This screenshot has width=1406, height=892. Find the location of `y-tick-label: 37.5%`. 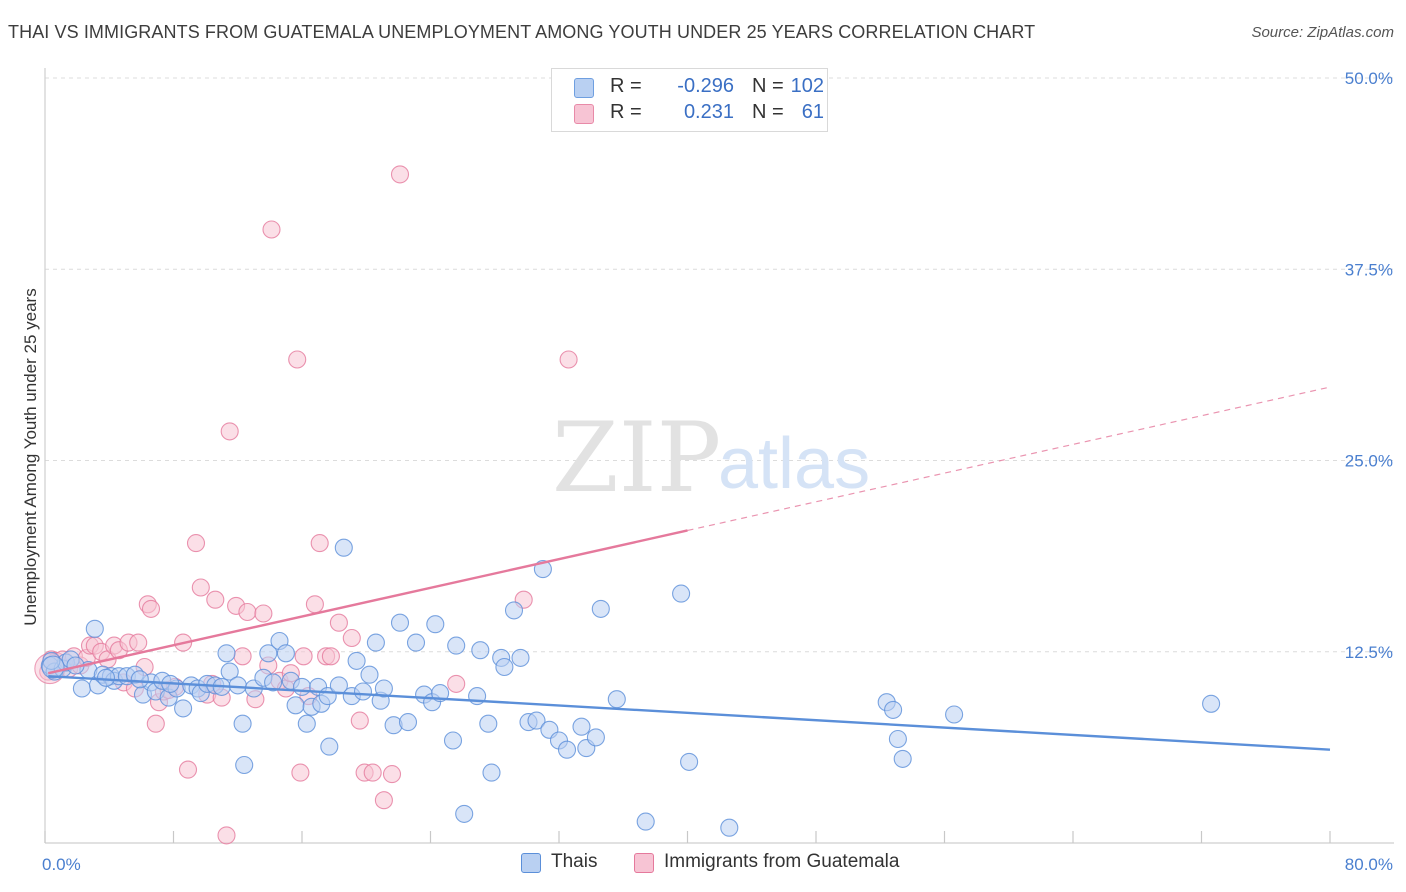

y-tick-label: 37.5% is located at coordinates (1369, 269).